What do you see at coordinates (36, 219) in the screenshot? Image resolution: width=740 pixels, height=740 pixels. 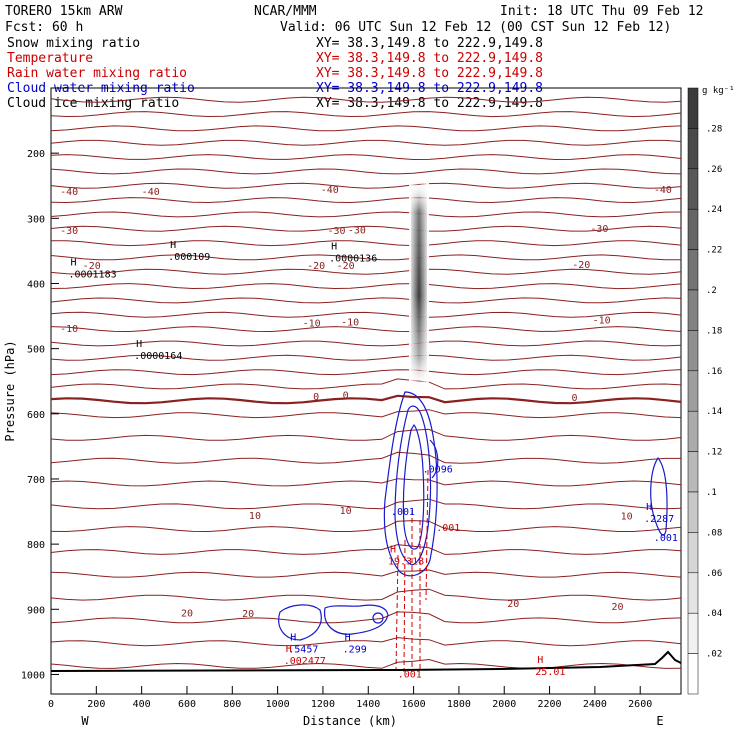 I see `y-tick-label-300: 300` at bounding box center [36, 219].